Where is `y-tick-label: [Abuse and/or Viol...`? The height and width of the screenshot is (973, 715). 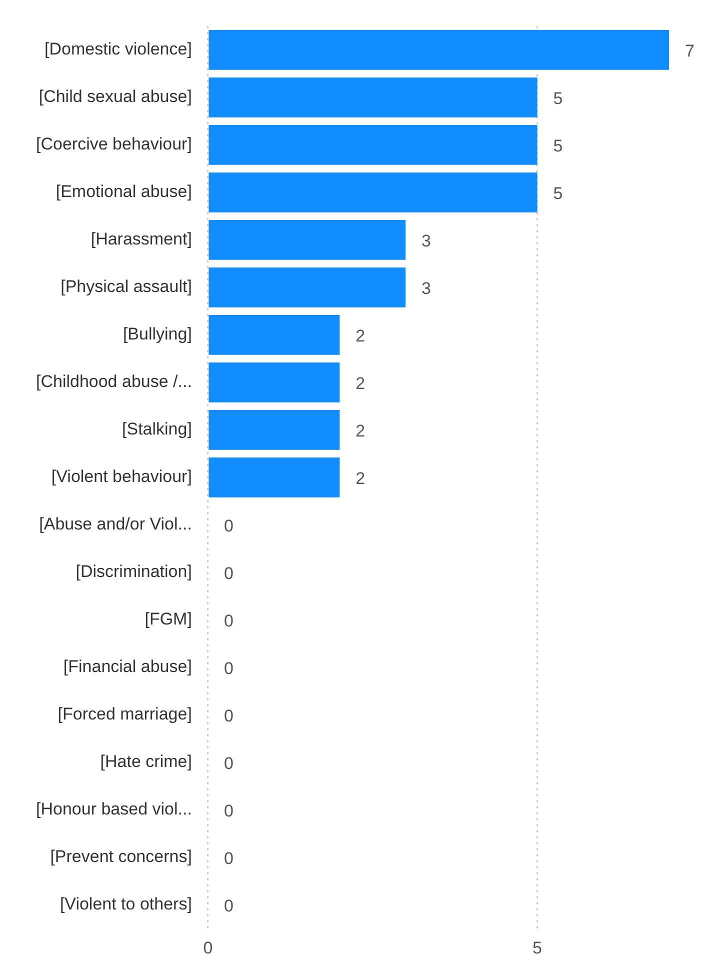
y-tick-label: [Abuse and/or Viol... is located at coordinates (115, 524).